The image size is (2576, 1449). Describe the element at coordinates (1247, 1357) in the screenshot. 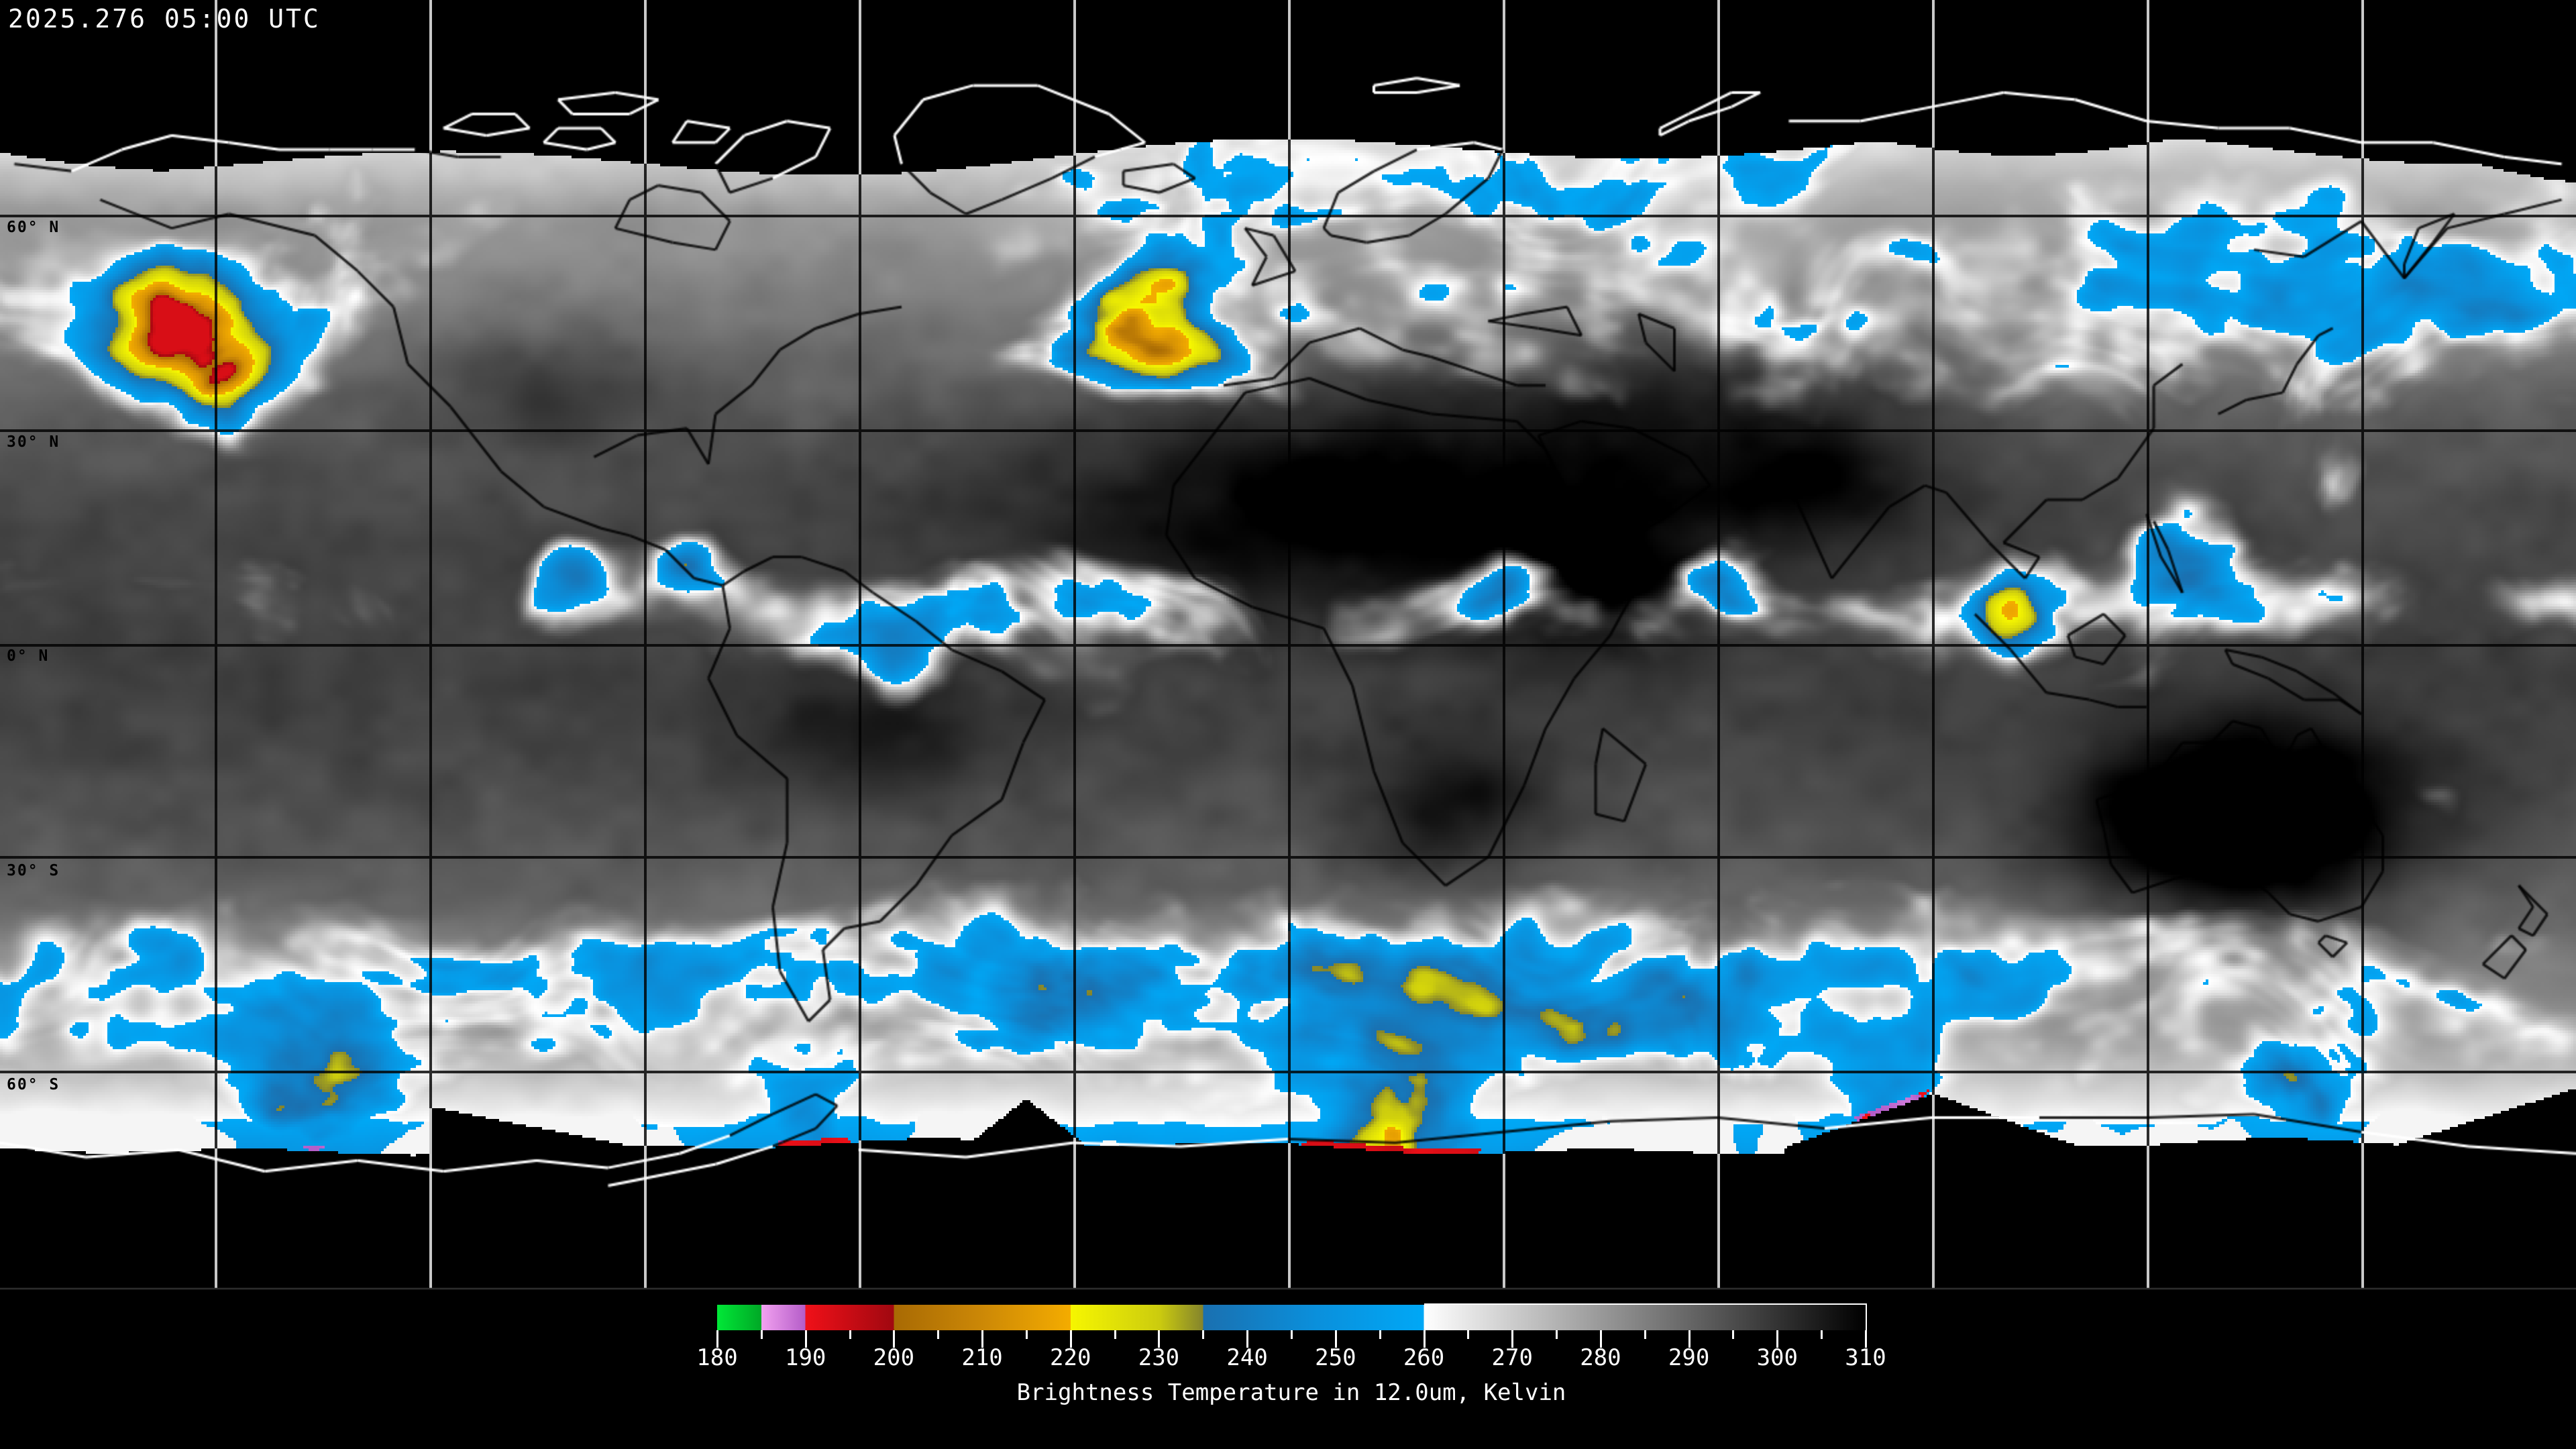

I see `colorbar-tick-label: 240` at that location.